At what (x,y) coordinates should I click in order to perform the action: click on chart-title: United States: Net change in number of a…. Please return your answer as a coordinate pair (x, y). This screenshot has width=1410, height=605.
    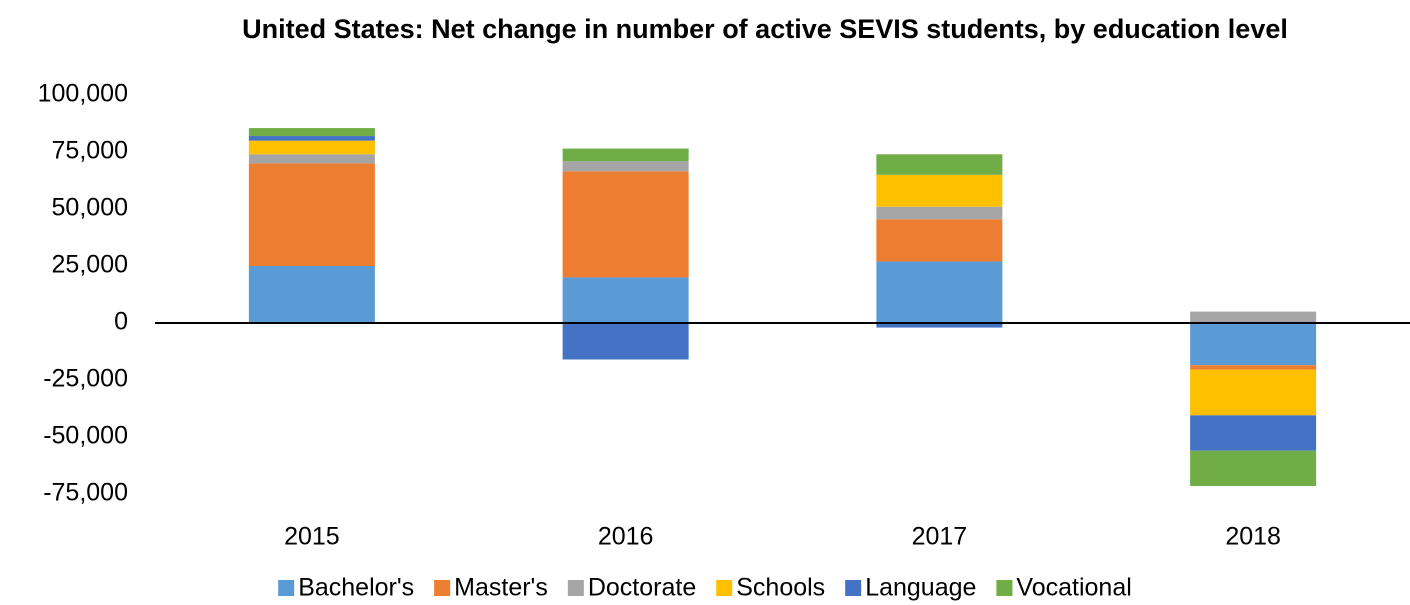
    Looking at the image, I should click on (765, 29).